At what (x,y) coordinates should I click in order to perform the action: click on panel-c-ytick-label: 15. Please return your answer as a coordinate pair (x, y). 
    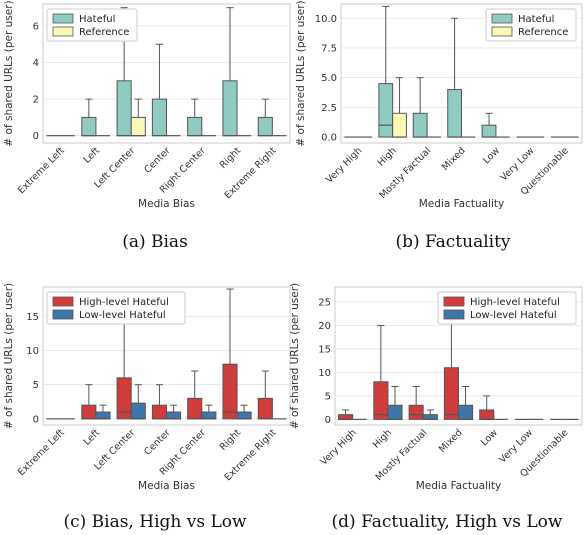
    Looking at the image, I should click on (32, 317).